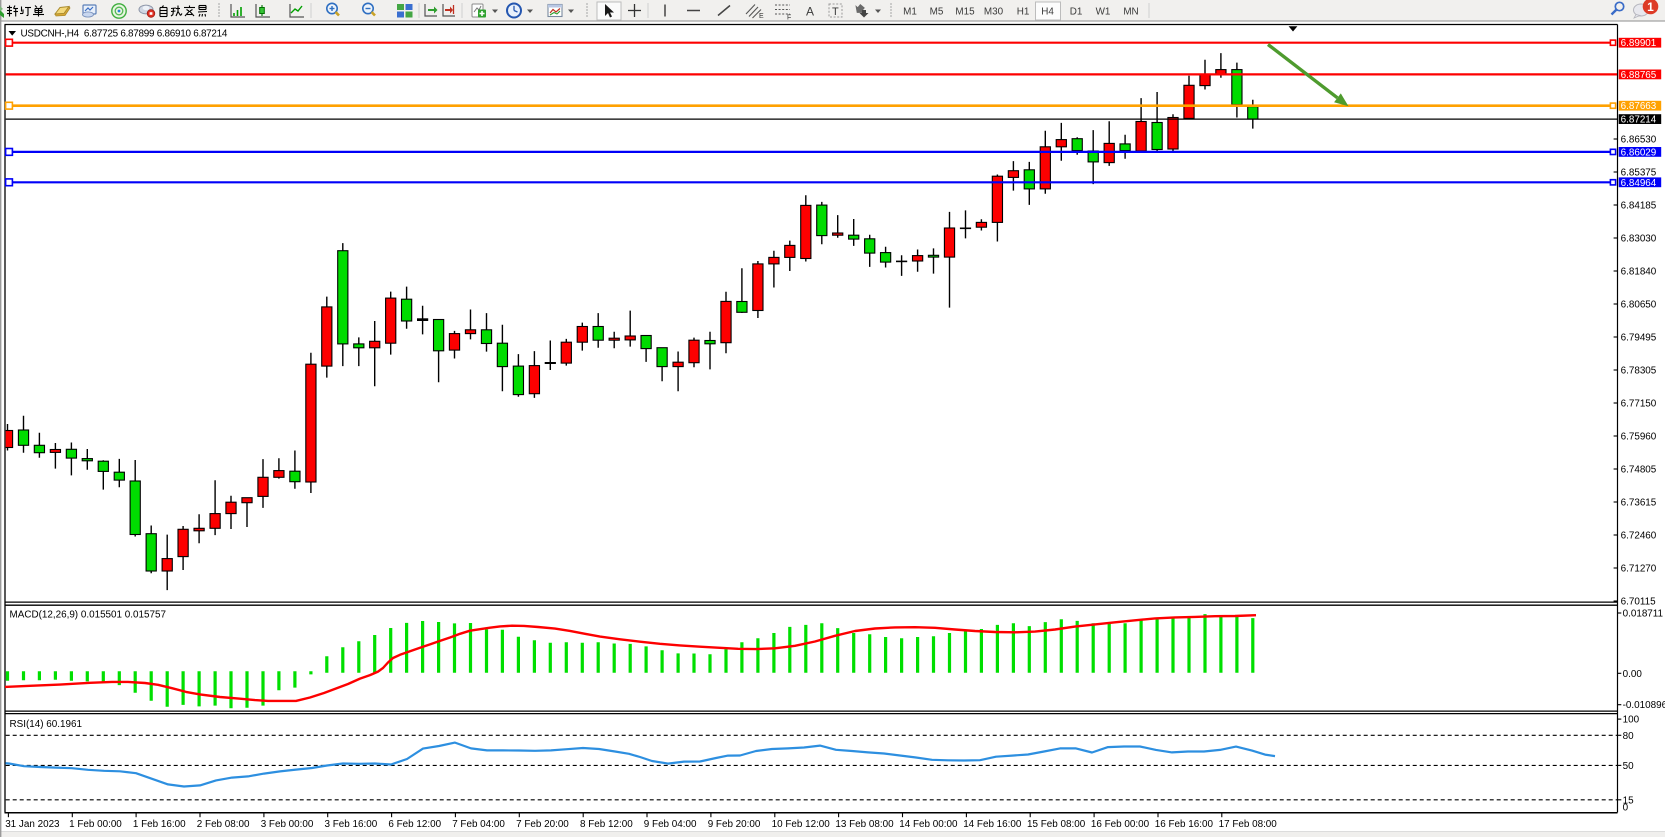 The width and height of the screenshot is (1665, 837). What do you see at coordinates (1056, 824) in the screenshot?
I see `svg-text: 15 Feb 08:00` at bounding box center [1056, 824].